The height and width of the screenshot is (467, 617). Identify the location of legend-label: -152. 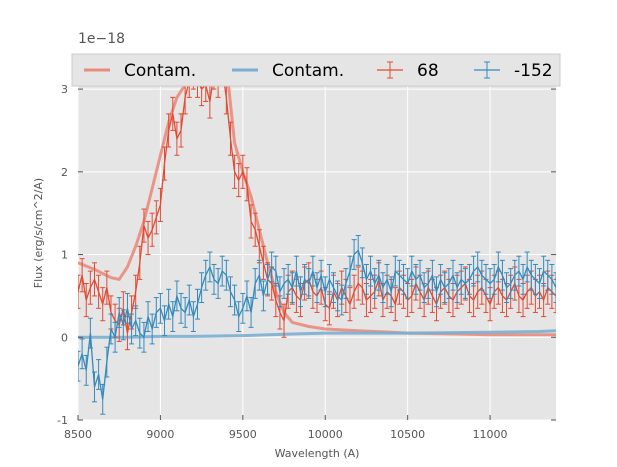
(533, 71).